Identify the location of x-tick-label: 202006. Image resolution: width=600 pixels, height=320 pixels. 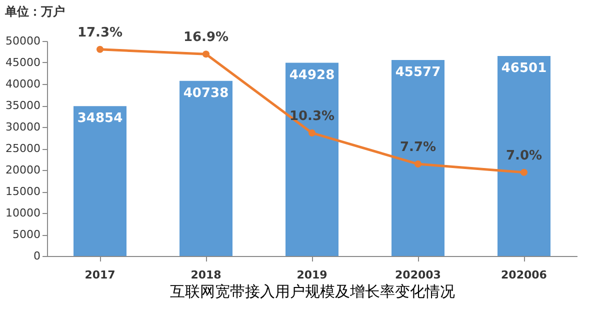
(524, 275).